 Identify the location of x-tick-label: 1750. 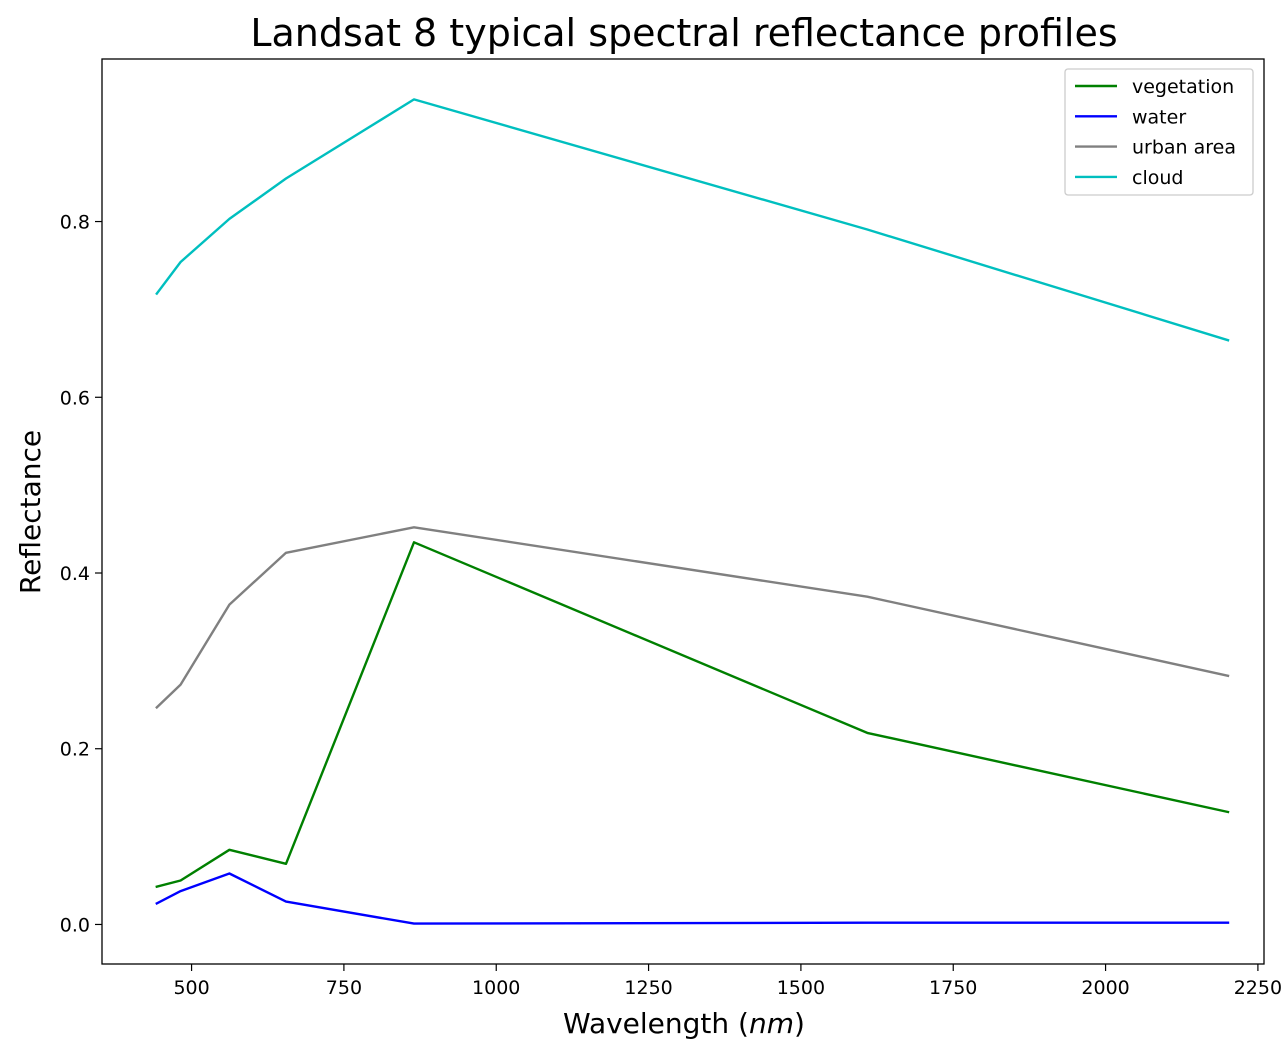
(953, 988).